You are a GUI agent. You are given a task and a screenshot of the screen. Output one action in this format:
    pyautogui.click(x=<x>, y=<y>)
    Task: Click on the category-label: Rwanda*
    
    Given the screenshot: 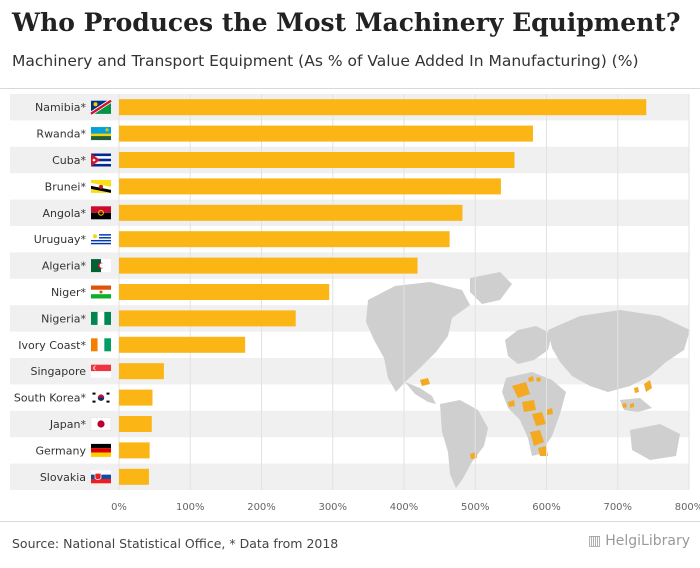 What is the action you would take?
    pyautogui.click(x=61, y=134)
    